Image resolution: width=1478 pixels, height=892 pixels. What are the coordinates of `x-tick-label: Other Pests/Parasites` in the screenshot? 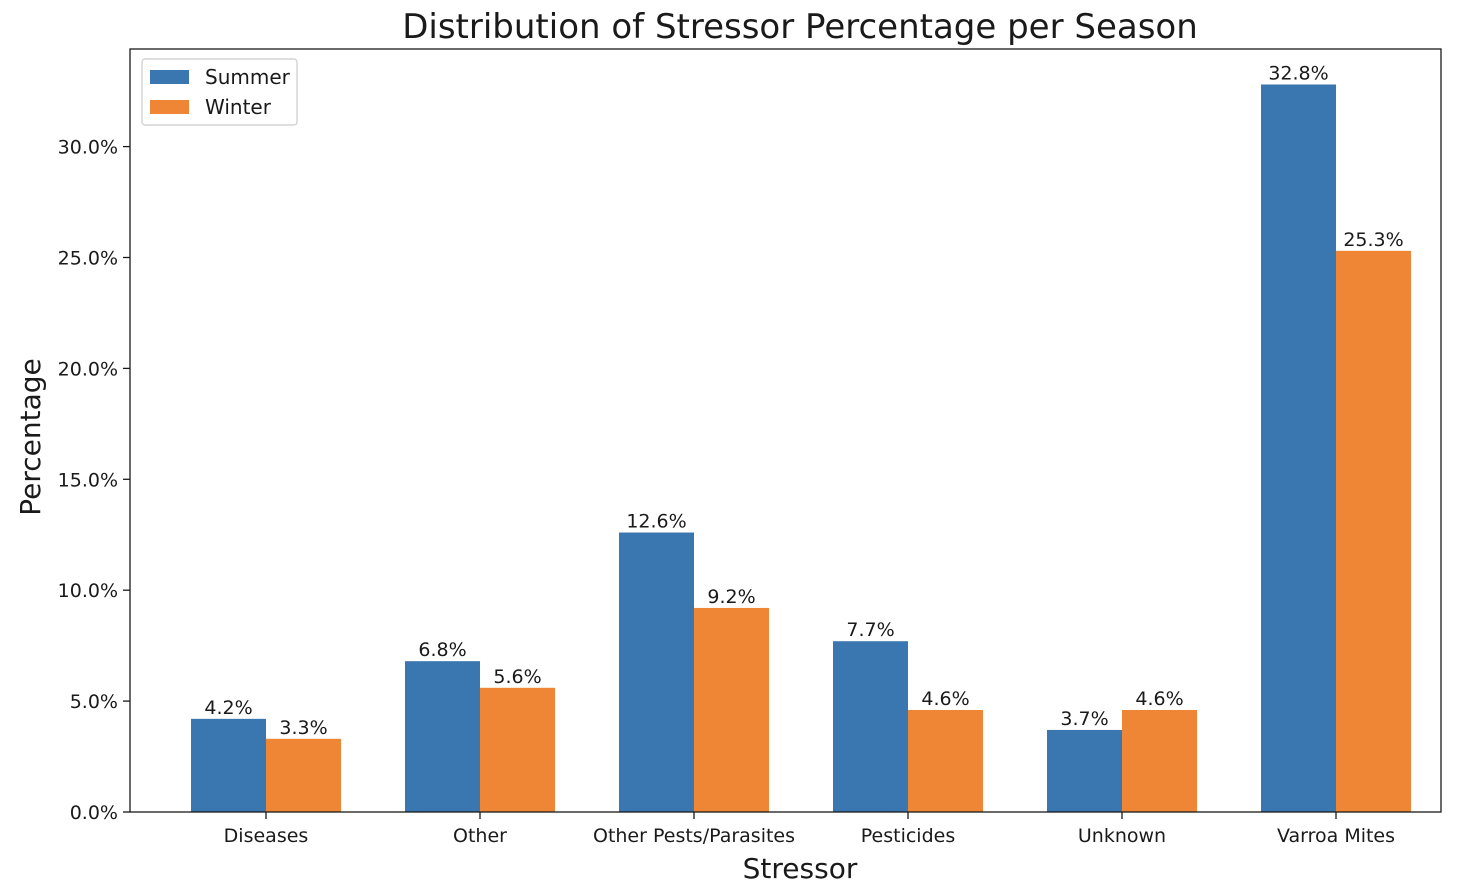 It's located at (694, 836).